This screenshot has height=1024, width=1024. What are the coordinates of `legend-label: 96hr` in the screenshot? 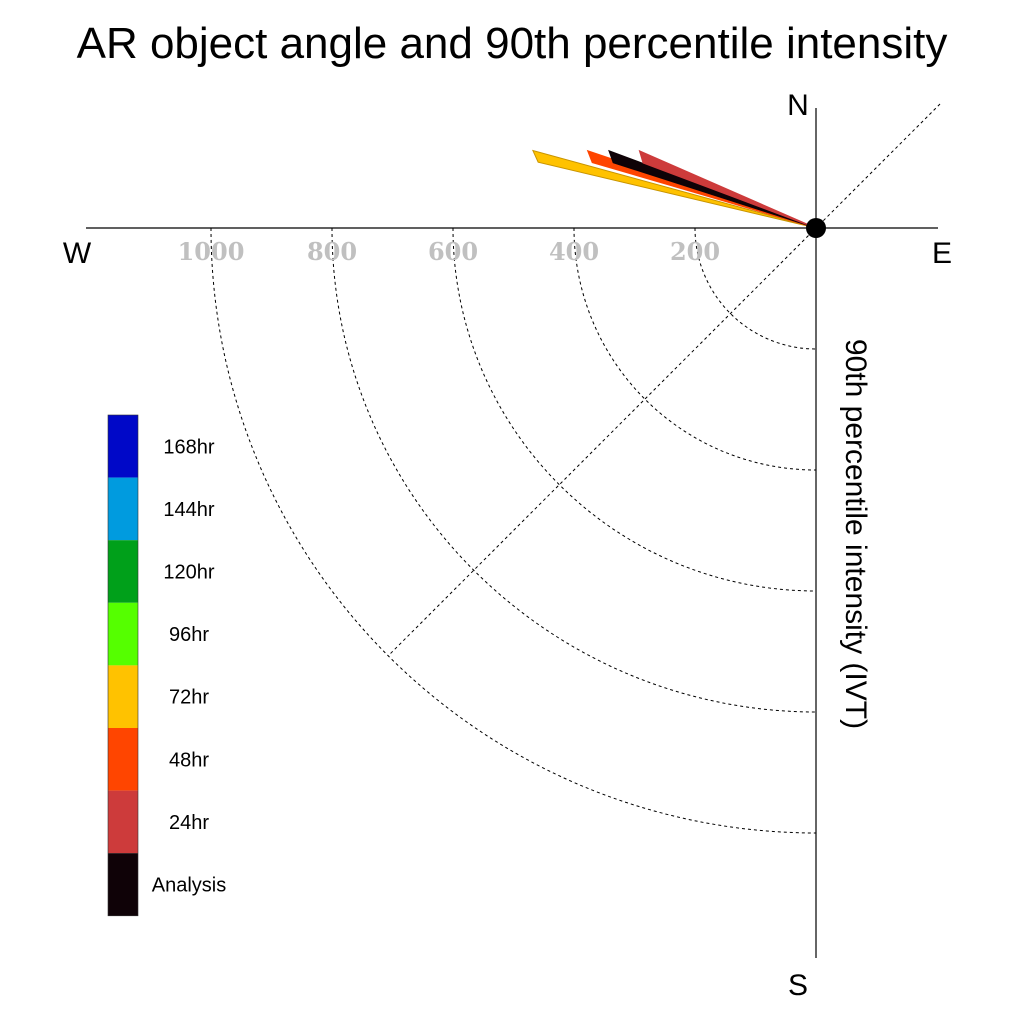 It's located at (189, 635).